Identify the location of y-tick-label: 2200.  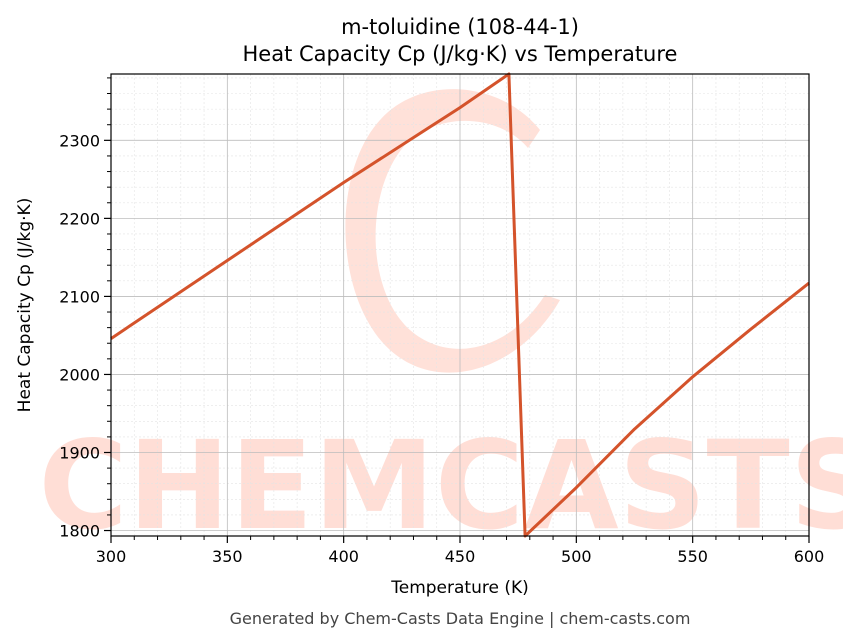
(79, 218).